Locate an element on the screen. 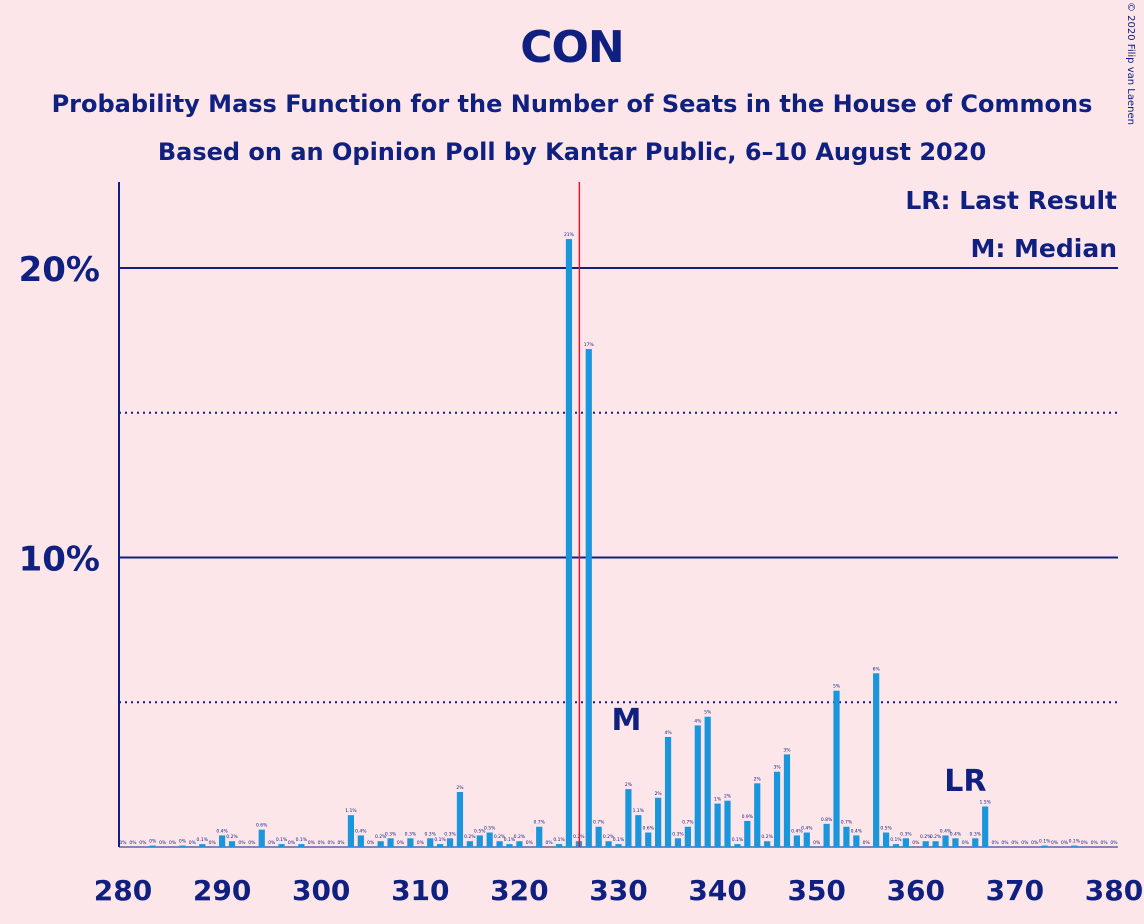  bar-label-323: 0% is located at coordinates (550, 843).